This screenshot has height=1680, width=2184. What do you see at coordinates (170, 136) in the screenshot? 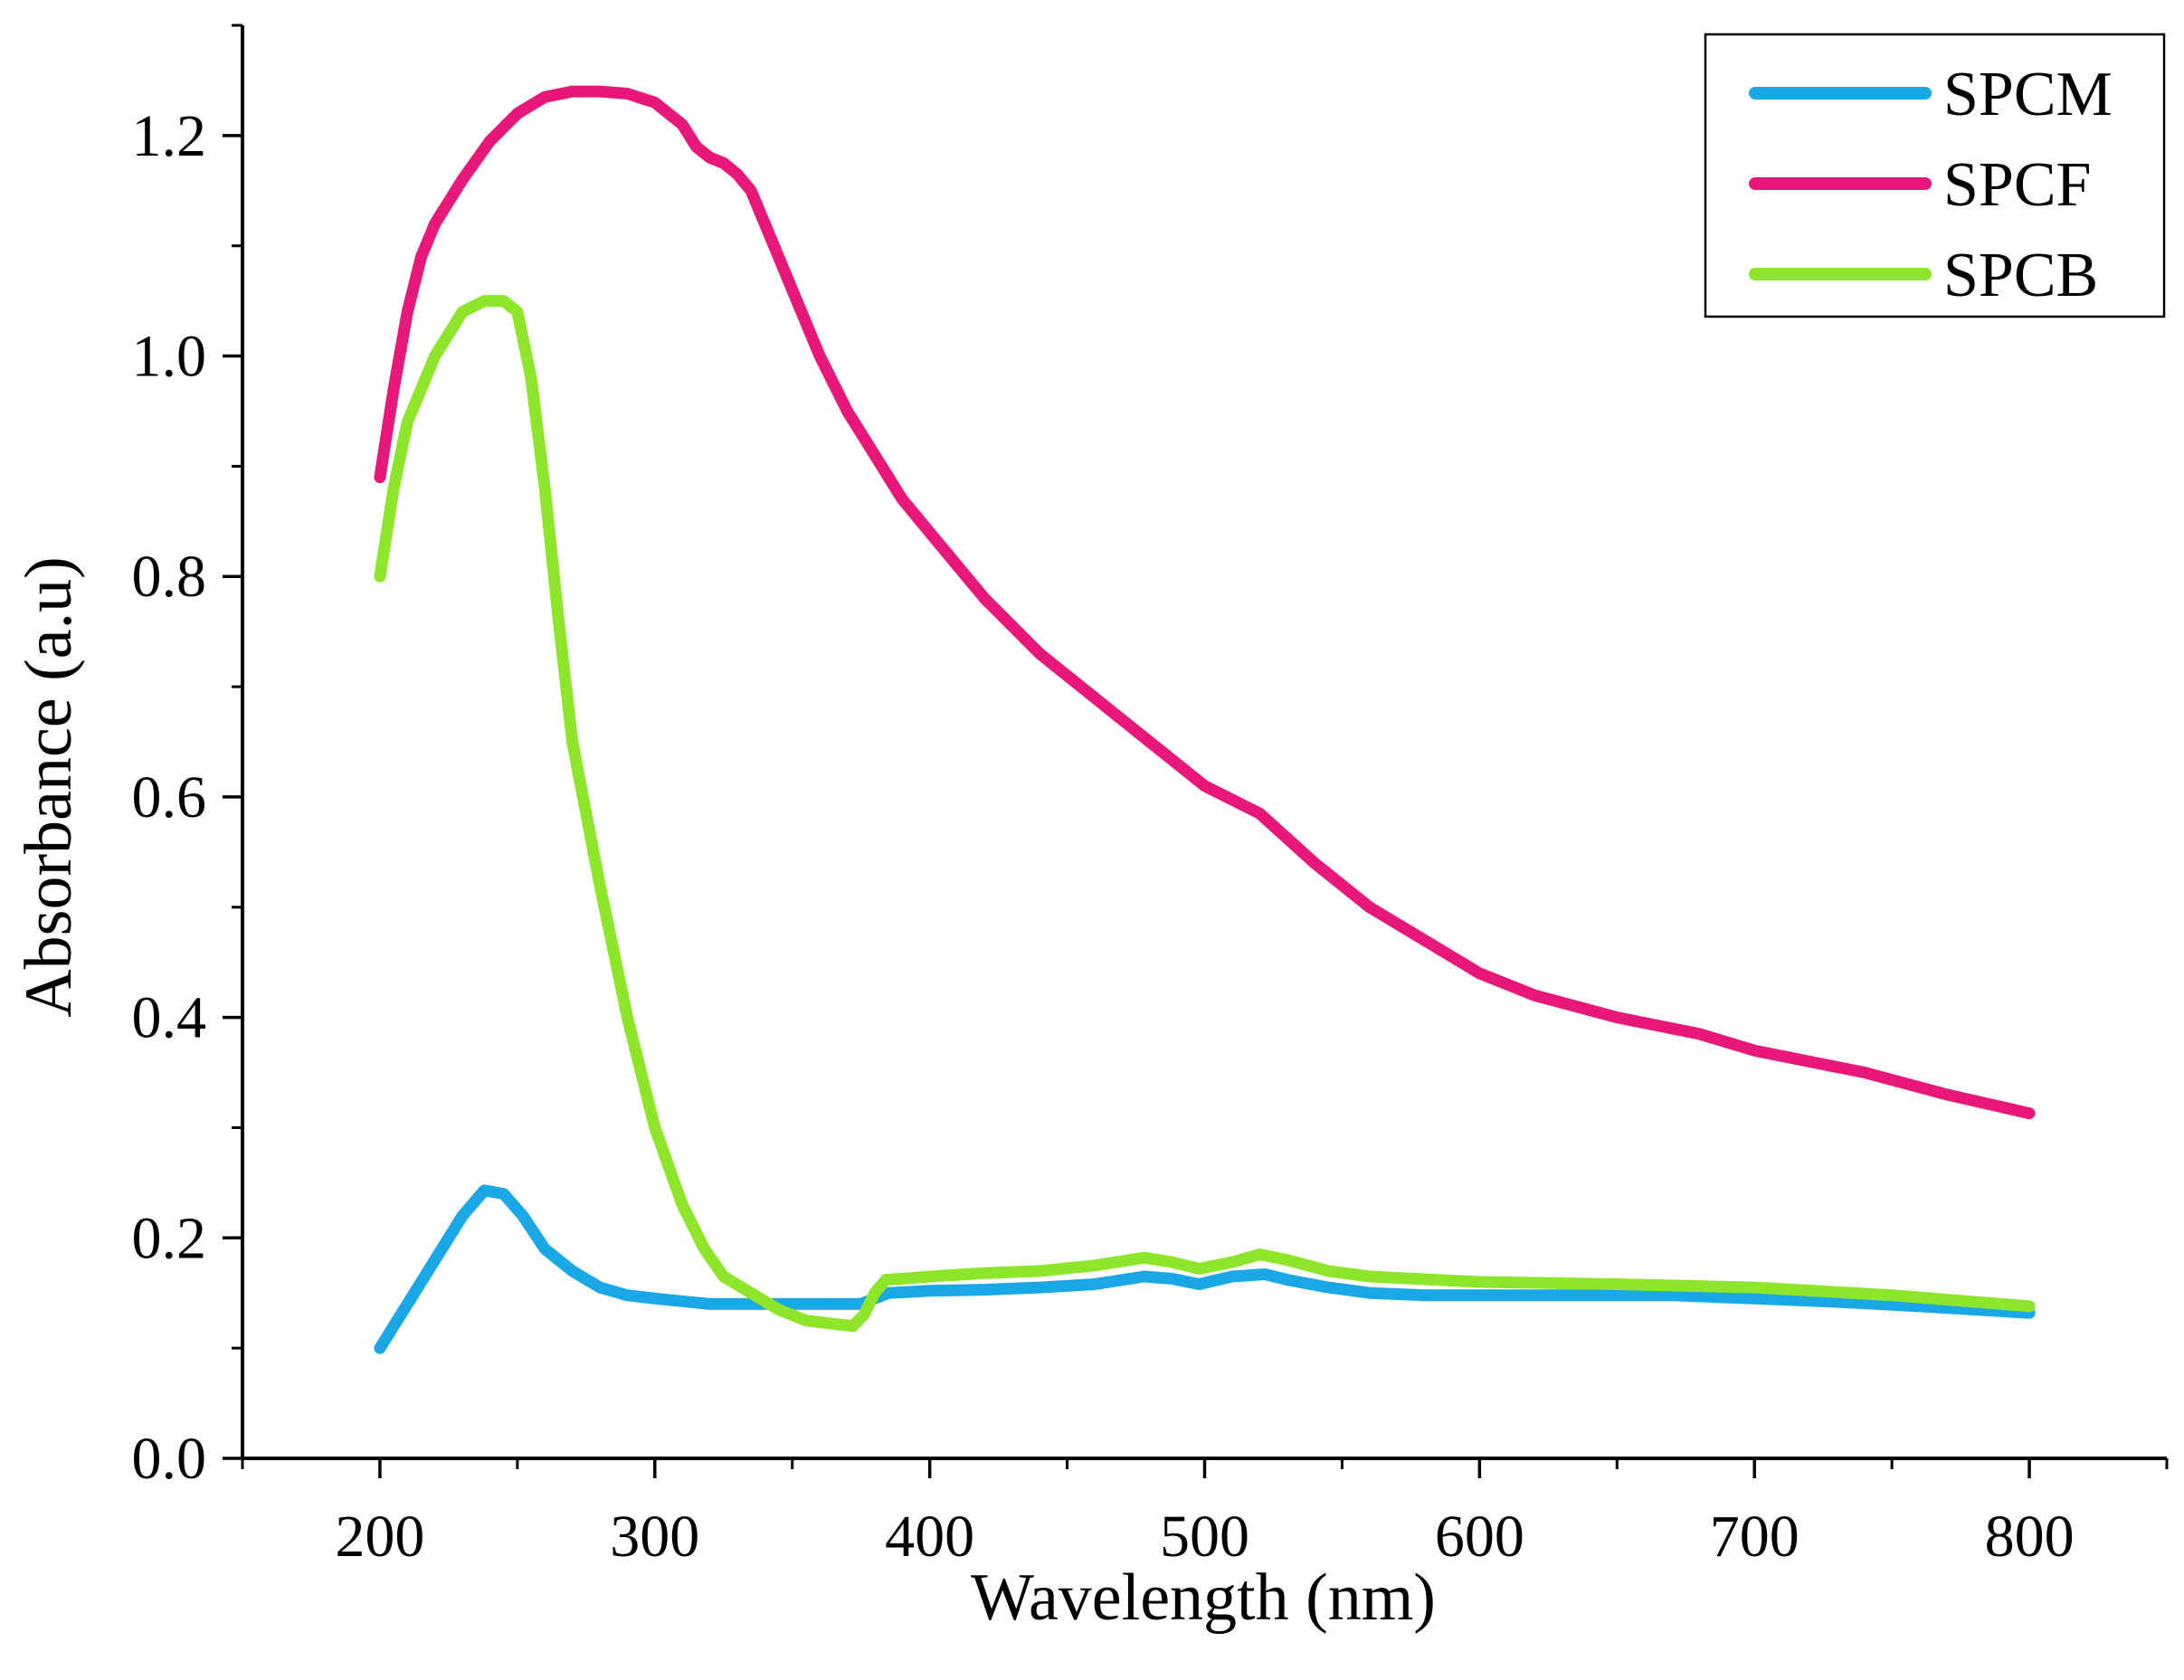
I see `y-tick-label: 1.2` at bounding box center [170, 136].